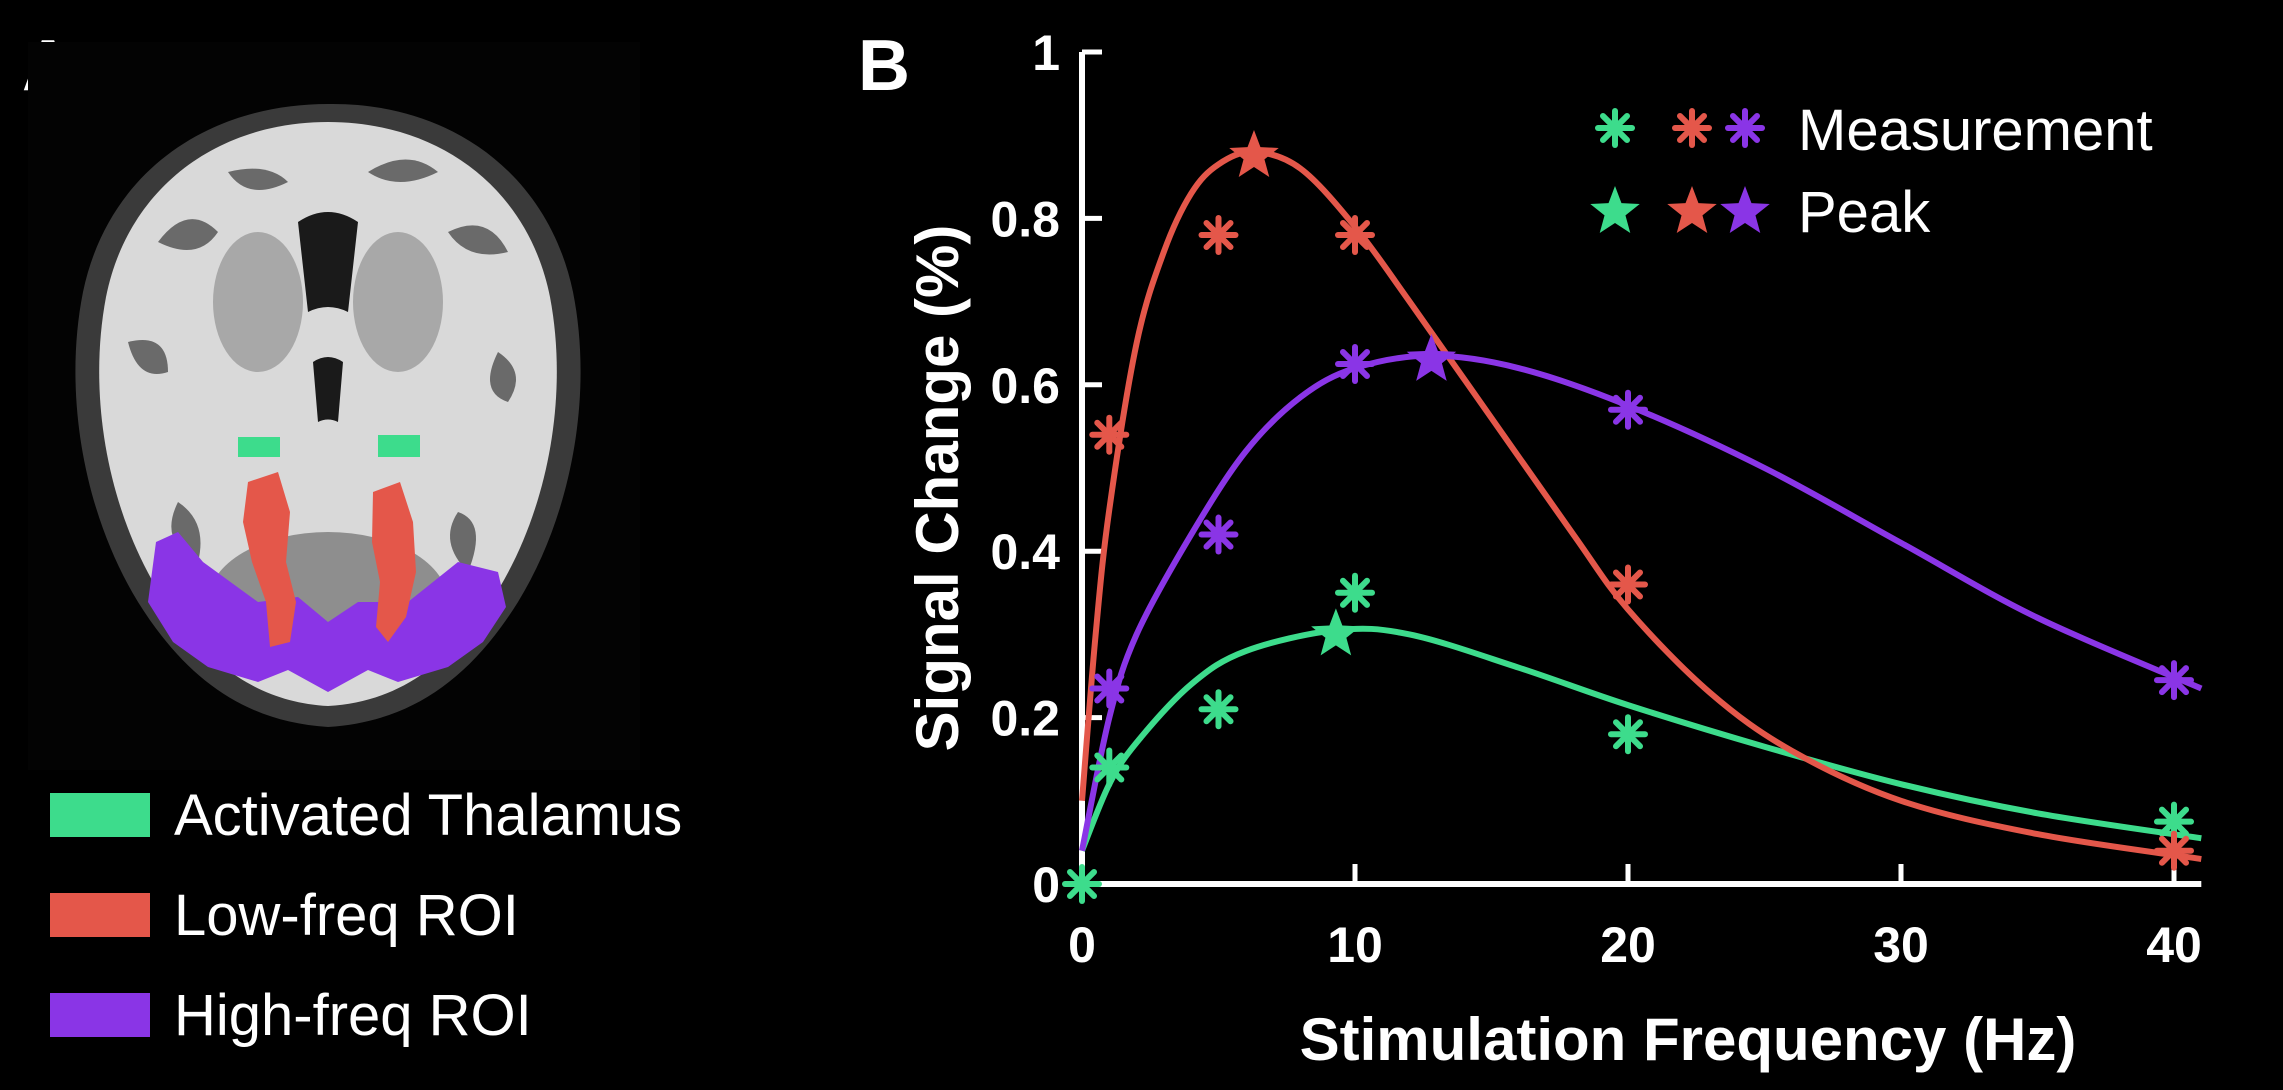 This screenshot has height=1090, width=2283. Describe the element at coordinates (1355, 945) in the screenshot. I see `x-tick-label: 10` at that location.